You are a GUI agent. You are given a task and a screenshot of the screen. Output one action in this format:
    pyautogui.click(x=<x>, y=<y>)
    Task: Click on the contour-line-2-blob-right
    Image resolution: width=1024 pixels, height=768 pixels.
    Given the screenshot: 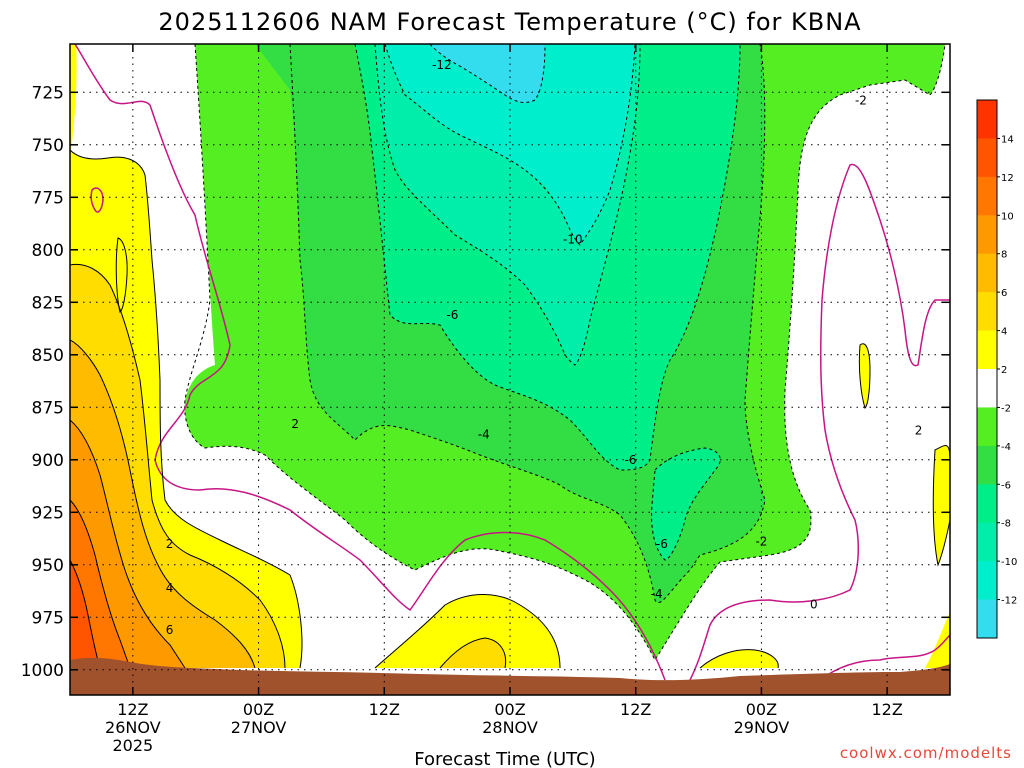 What is the action you would take?
    pyautogui.click(x=941, y=506)
    